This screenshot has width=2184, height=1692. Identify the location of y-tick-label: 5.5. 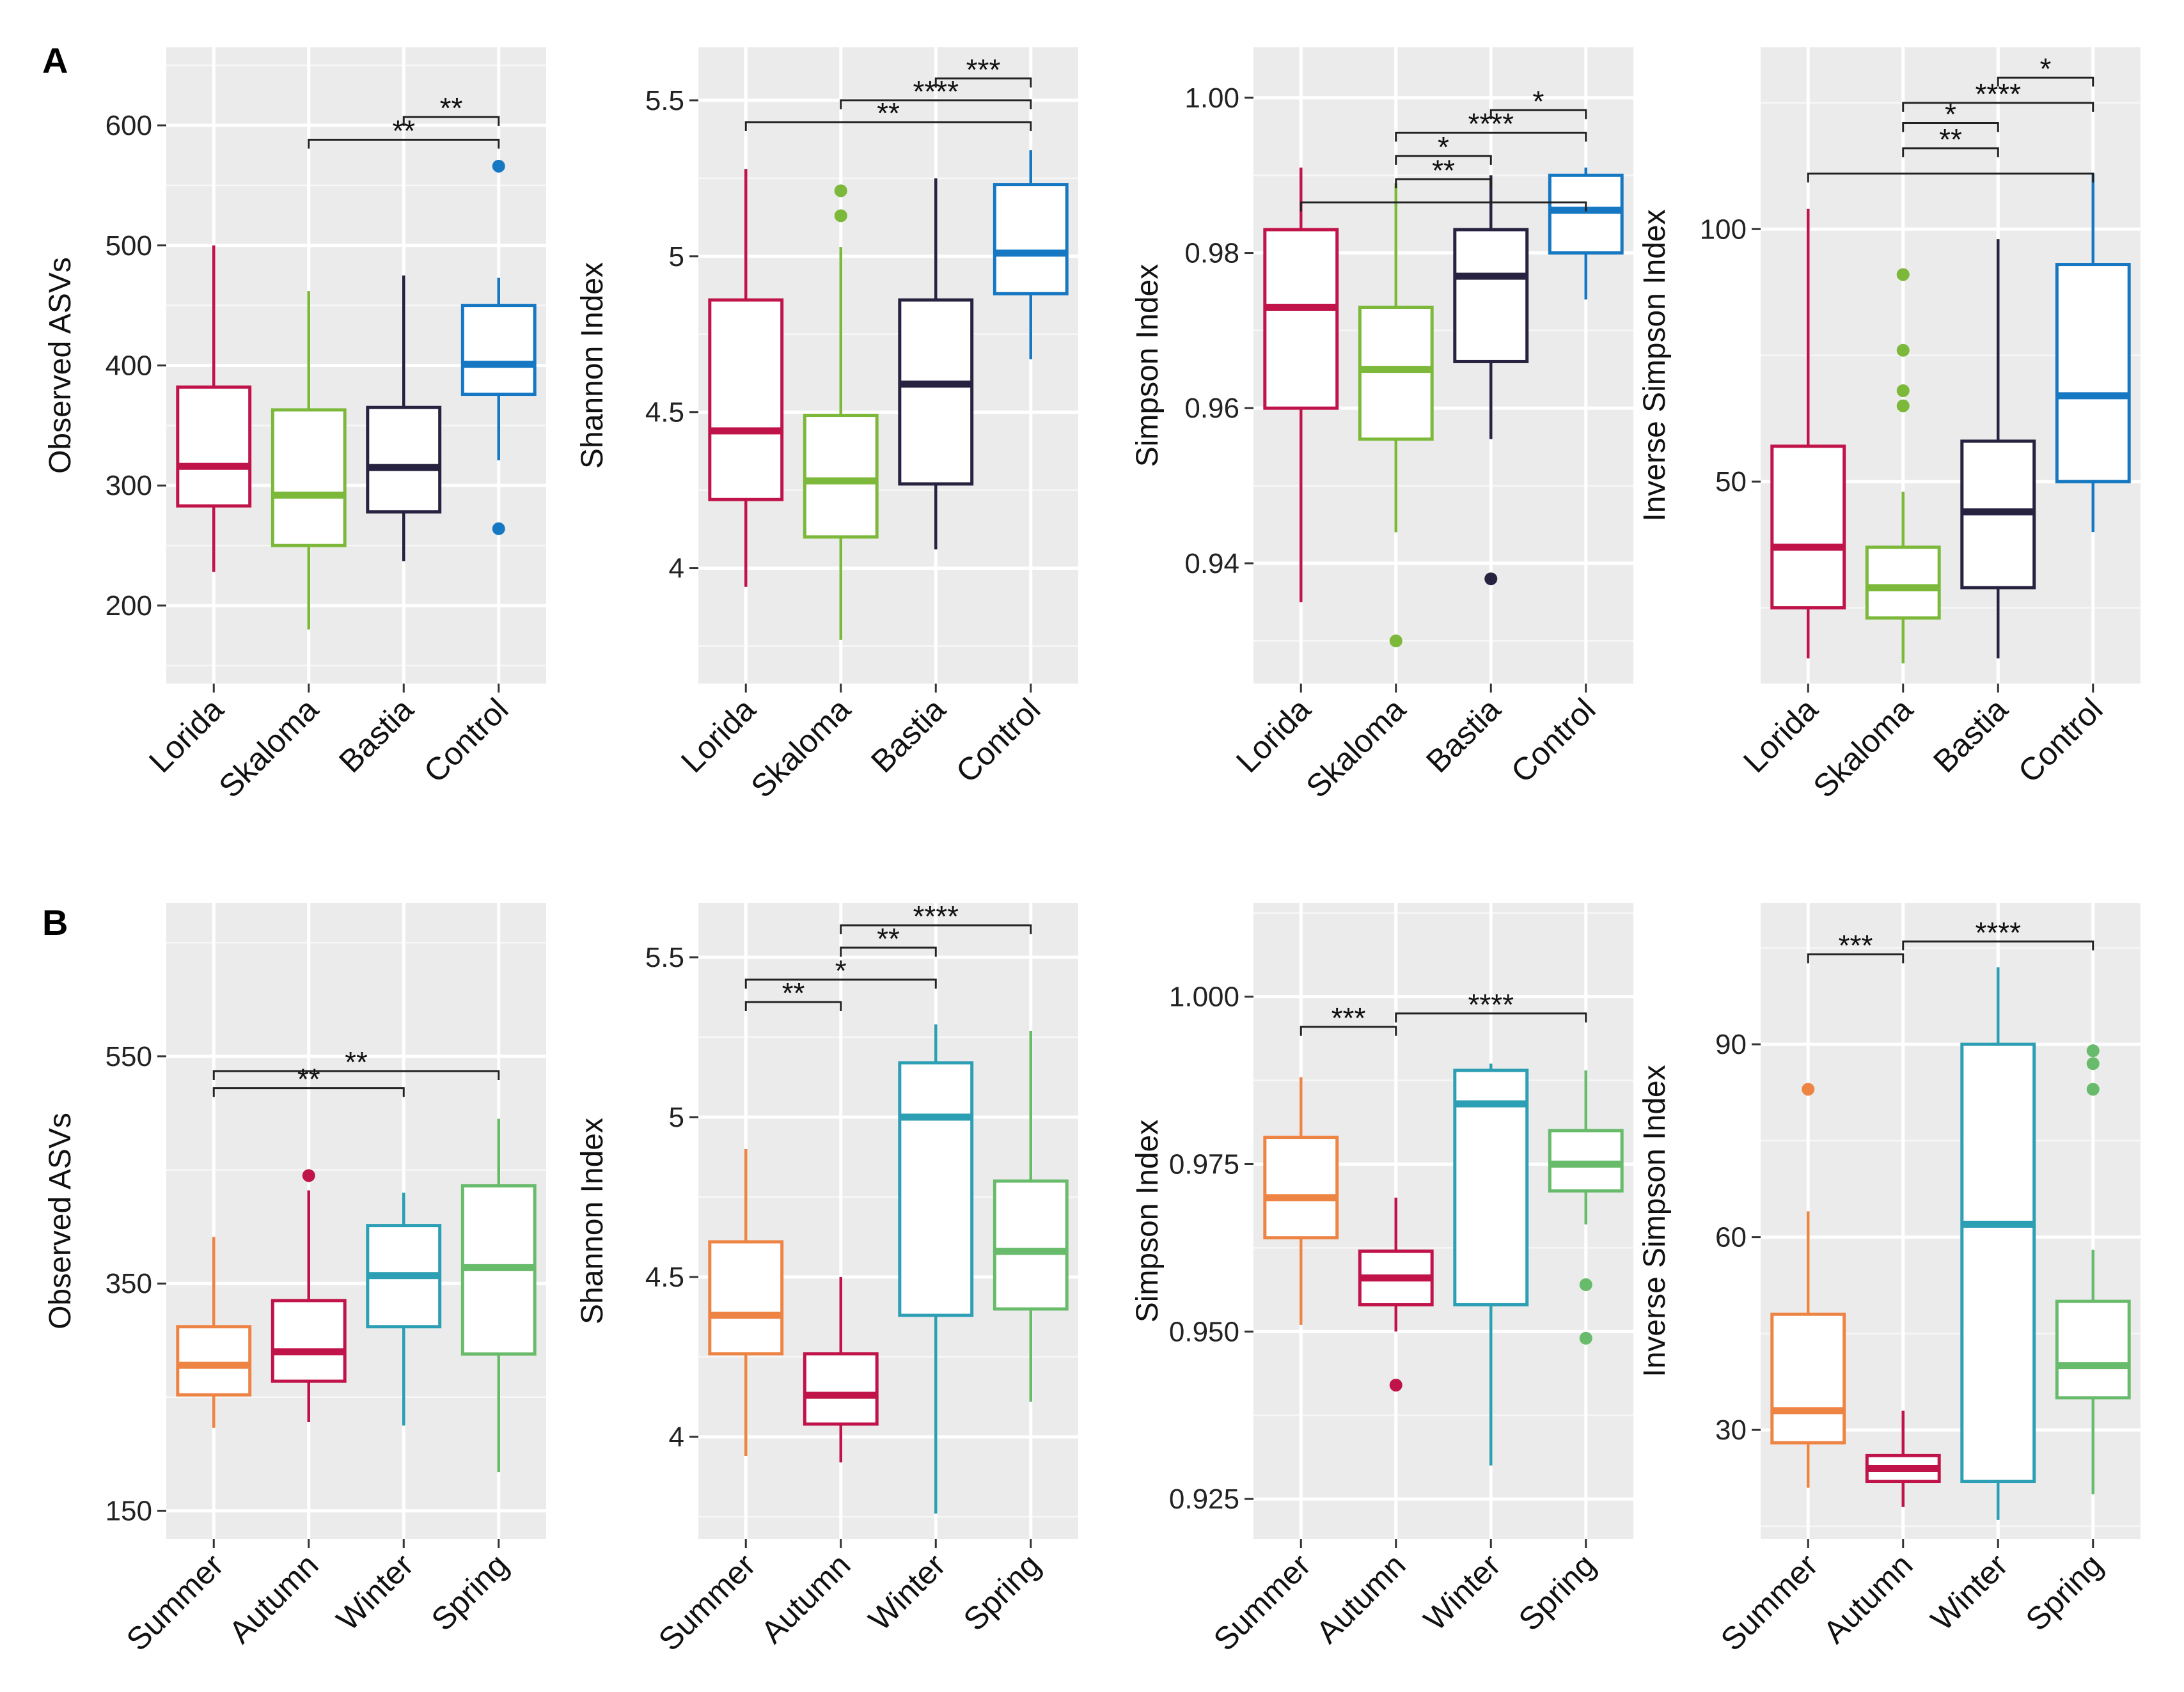
(664, 958).